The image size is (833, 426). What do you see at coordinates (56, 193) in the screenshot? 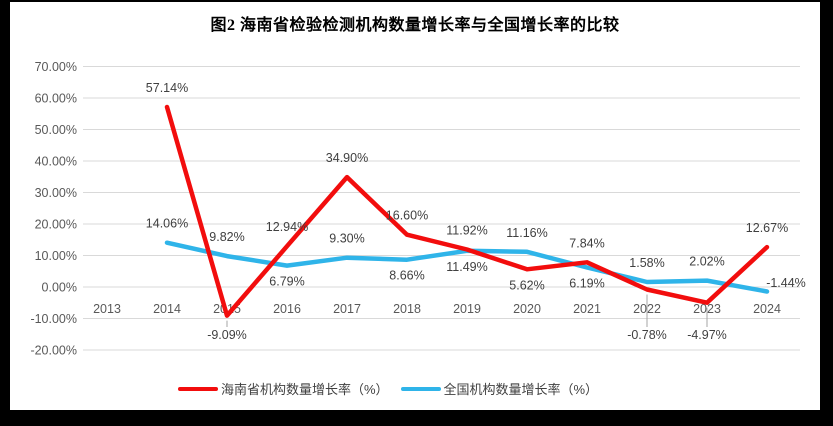
I see `y-tick-label: 30.00%` at bounding box center [56, 193].